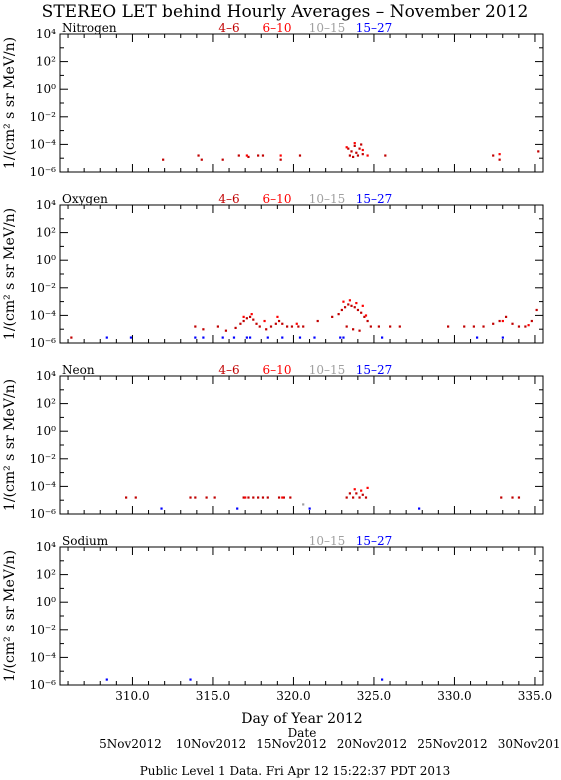 Image resolution: width=561 pixels, height=780 pixels. I want to click on y-tick-label: 10⁻⁶, so click(43, 685).